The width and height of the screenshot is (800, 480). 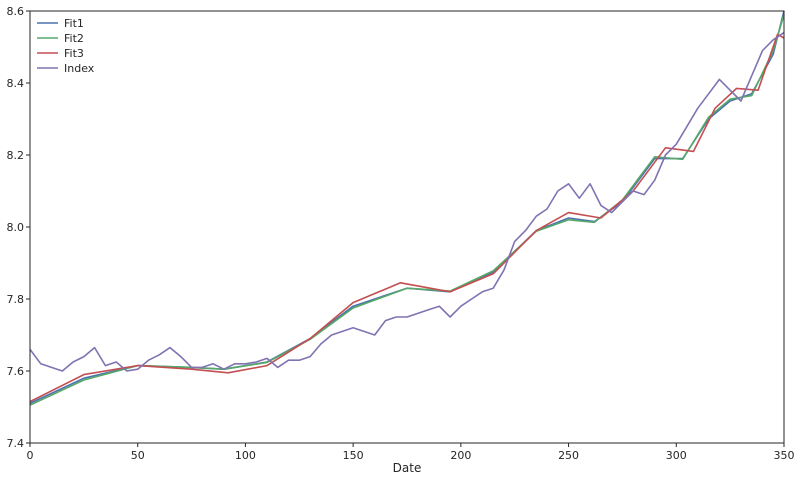 I want to click on x-axis-label: Date, so click(x=407, y=468).